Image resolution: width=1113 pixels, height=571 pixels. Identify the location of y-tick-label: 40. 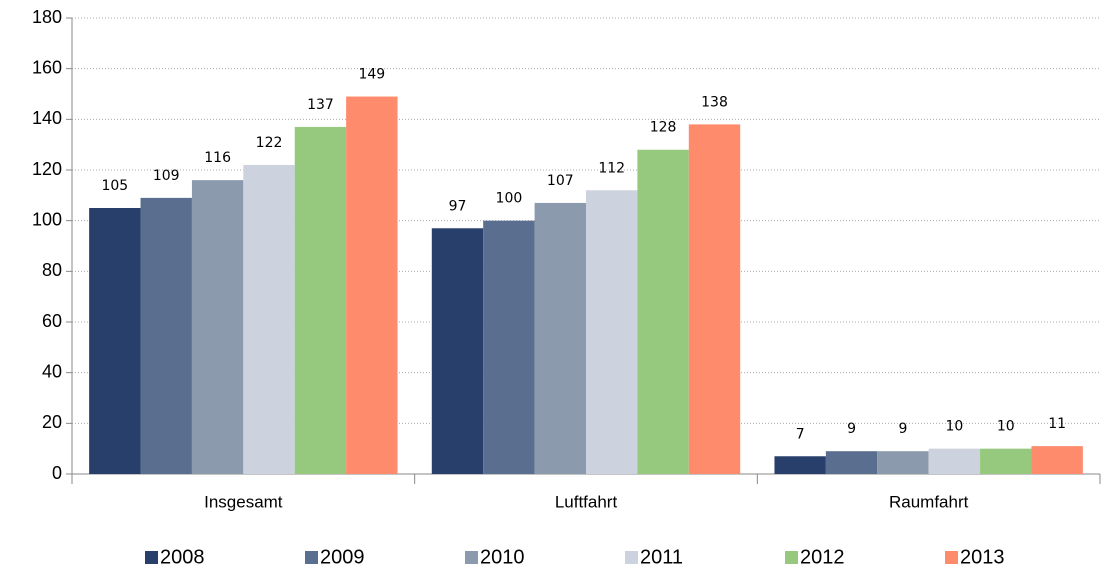
(52, 371).